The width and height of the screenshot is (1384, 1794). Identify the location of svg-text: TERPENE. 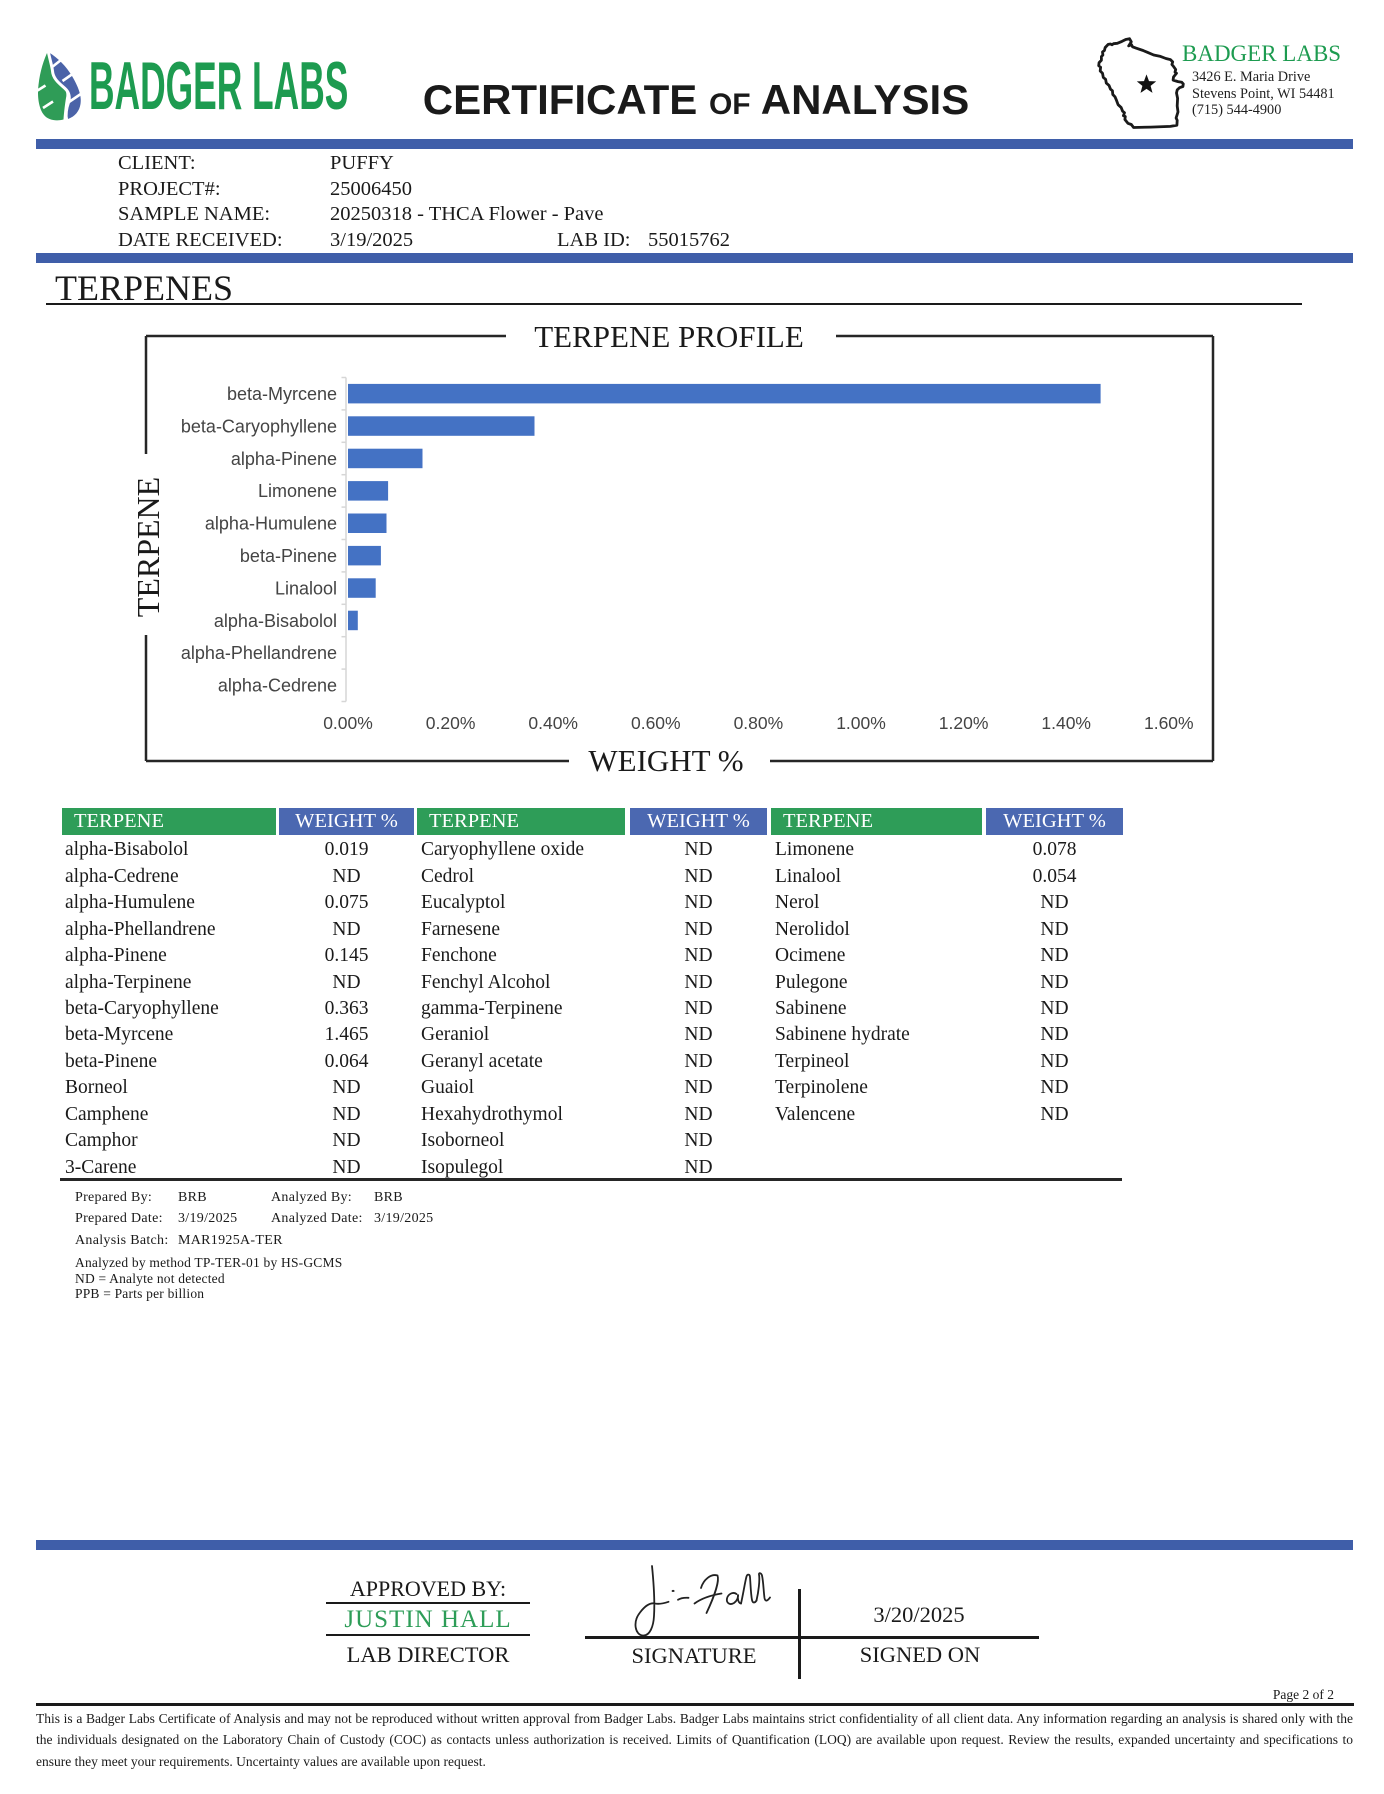
(148, 547).